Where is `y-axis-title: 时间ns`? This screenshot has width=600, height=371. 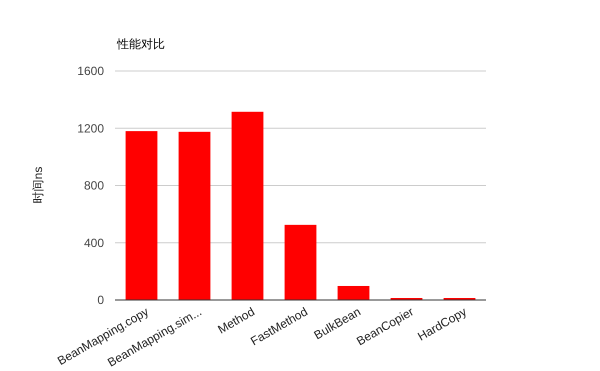 y-axis-title: 时间ns is located at coordinates (38, 185).